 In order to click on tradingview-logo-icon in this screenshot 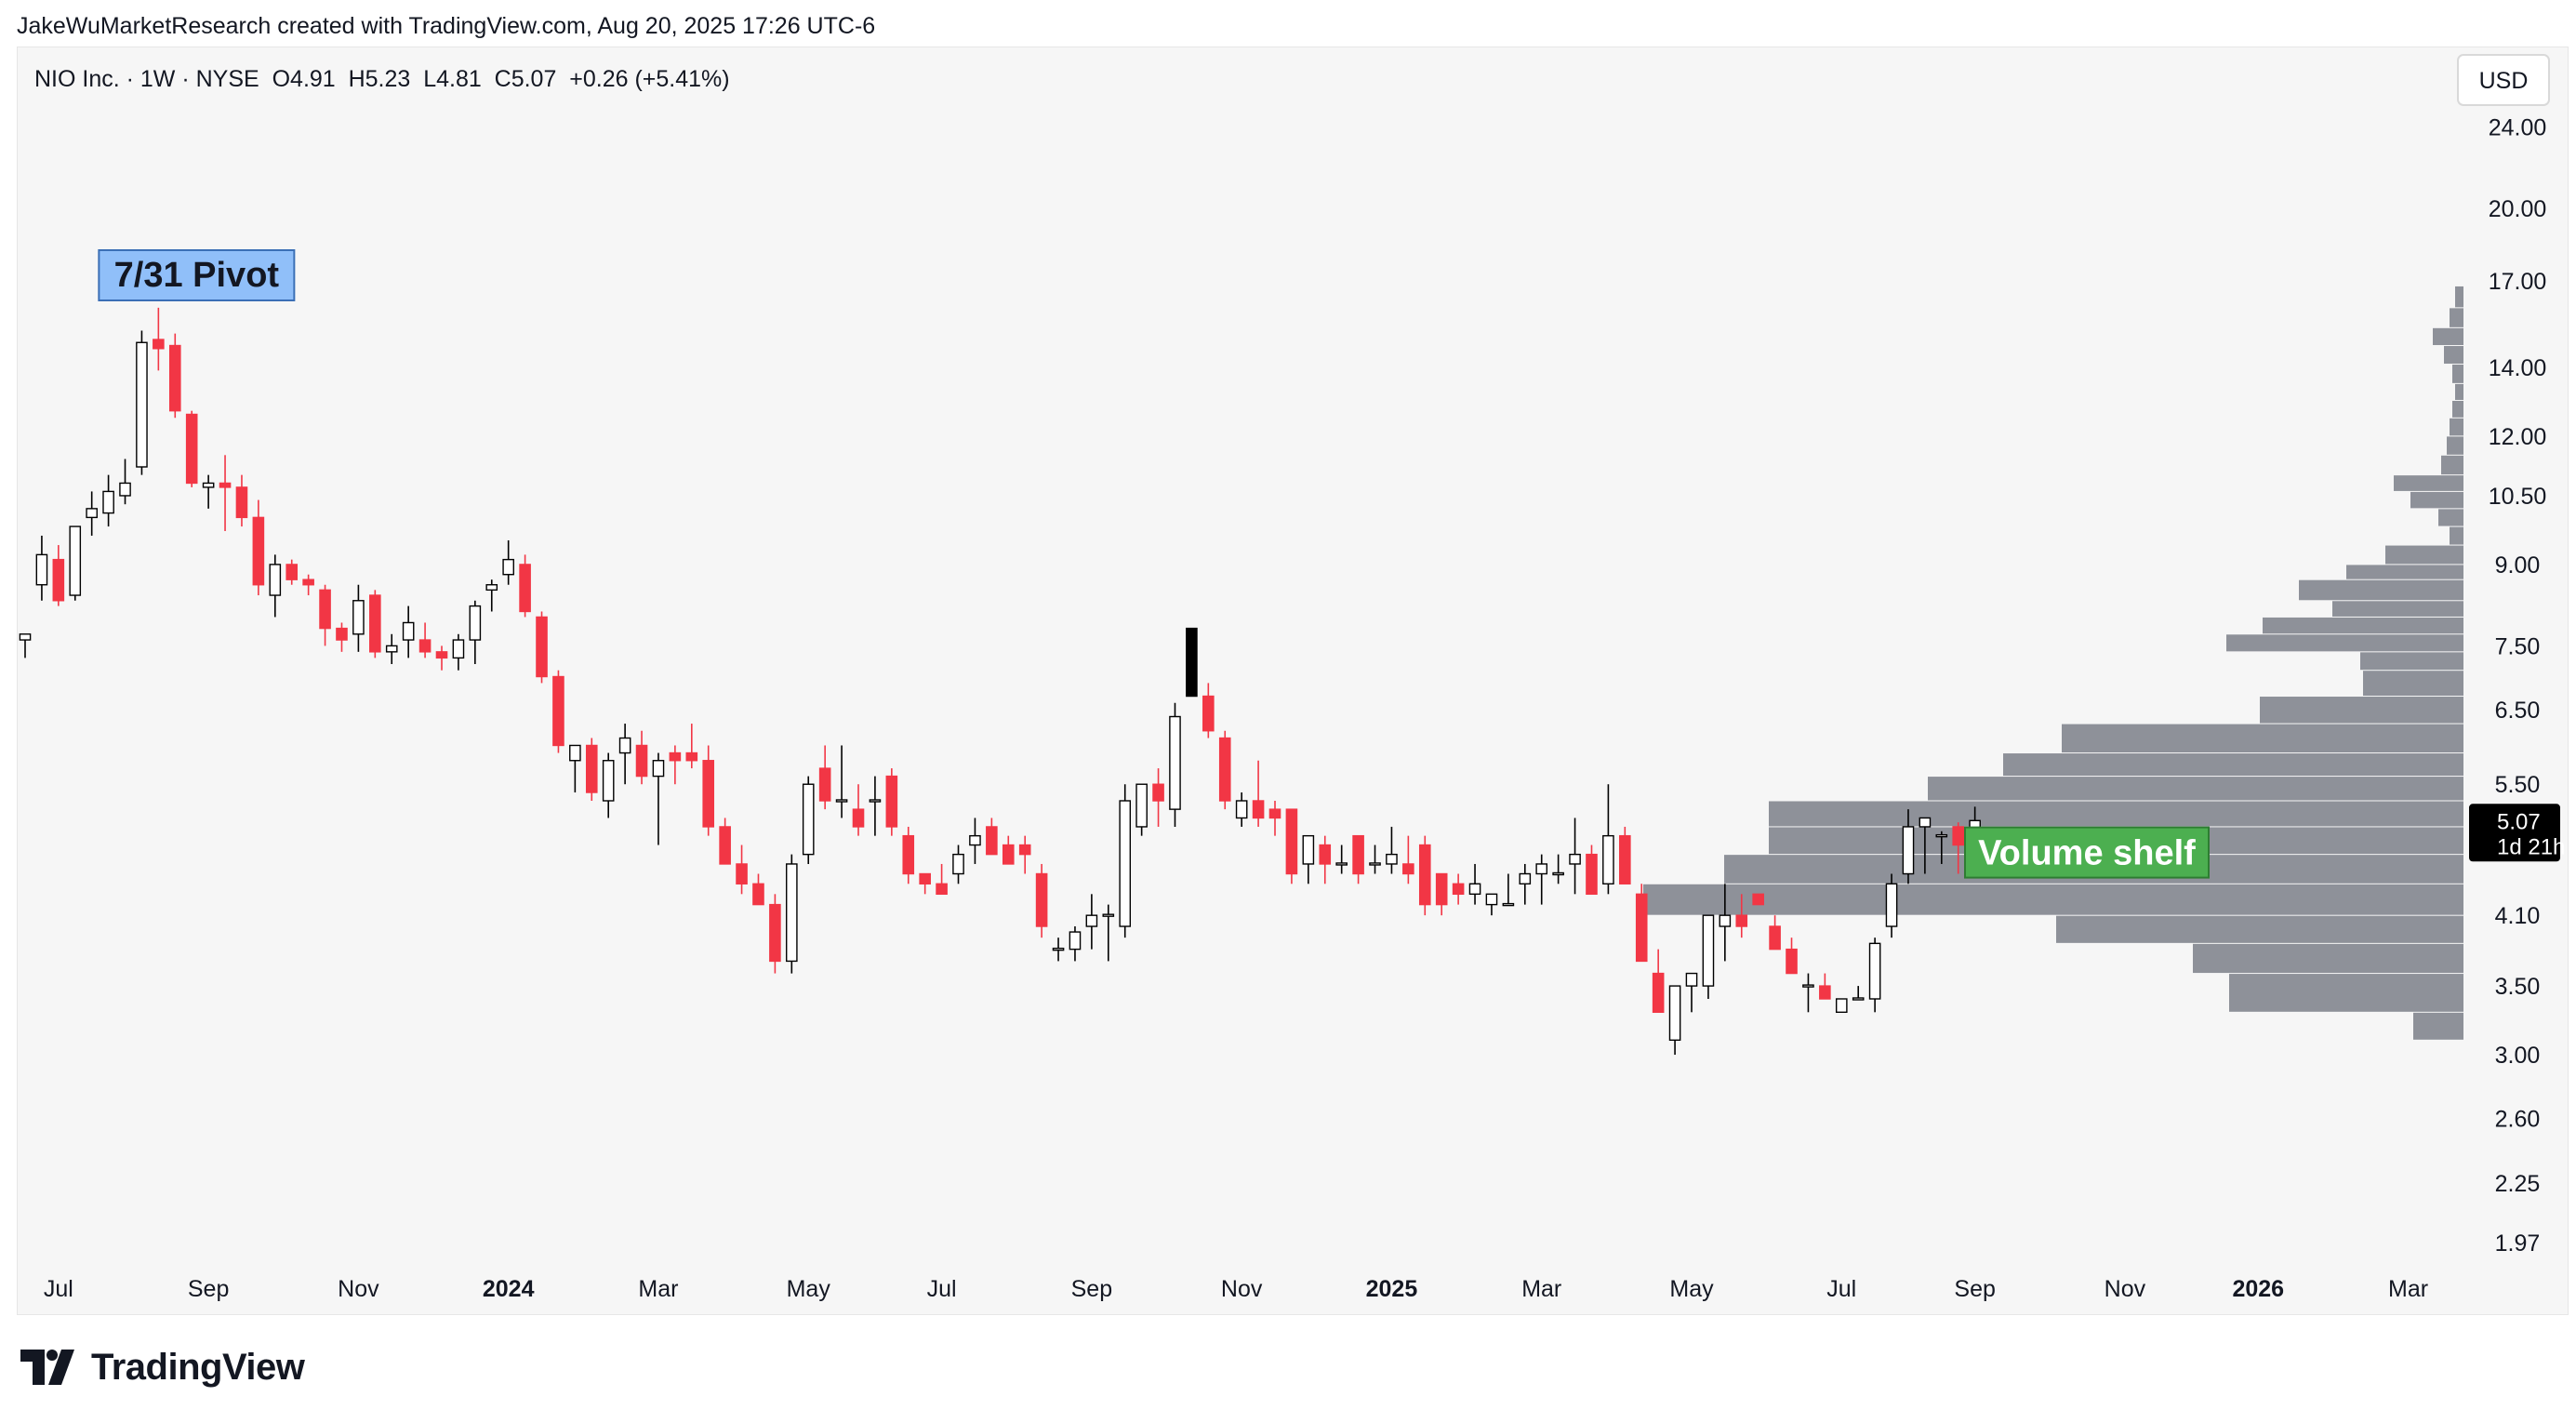, I will do `click(47, 1367)`.